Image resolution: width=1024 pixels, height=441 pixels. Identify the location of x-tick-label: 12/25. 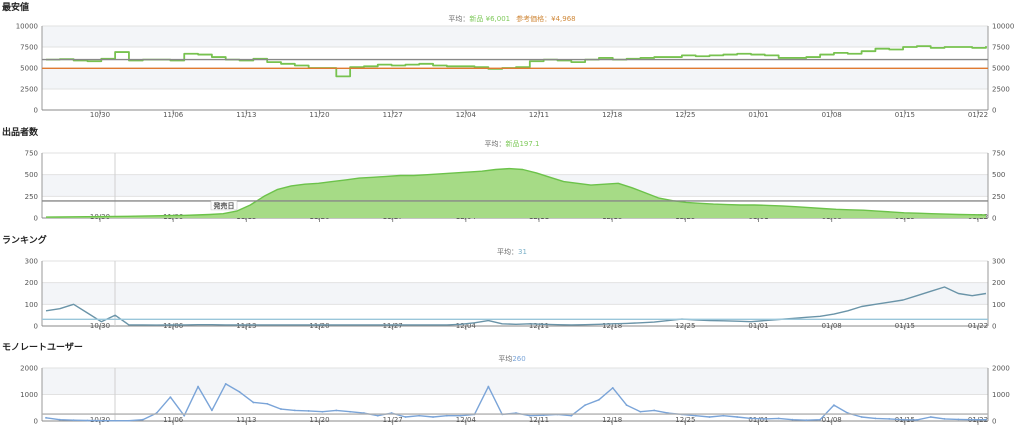
(685, 326).